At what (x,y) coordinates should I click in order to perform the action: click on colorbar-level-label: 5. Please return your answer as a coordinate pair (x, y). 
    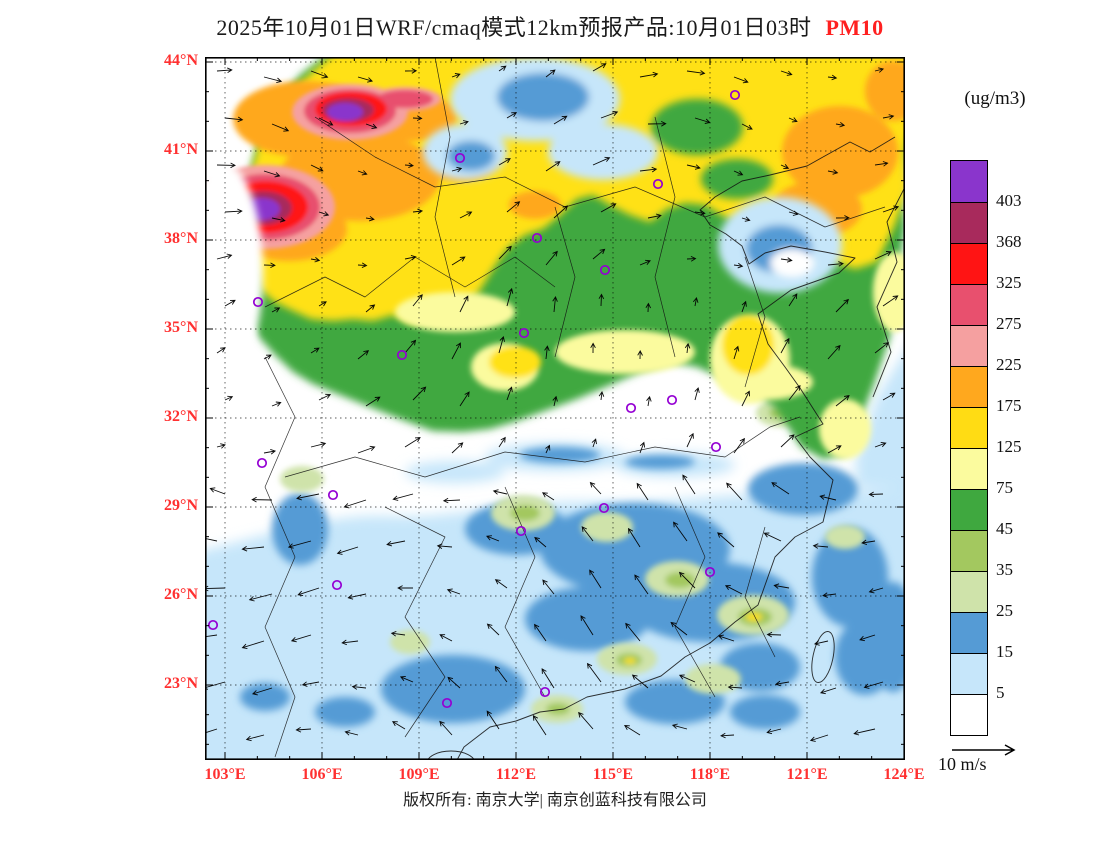
    Looking at the image, I should click on (1000, 692).